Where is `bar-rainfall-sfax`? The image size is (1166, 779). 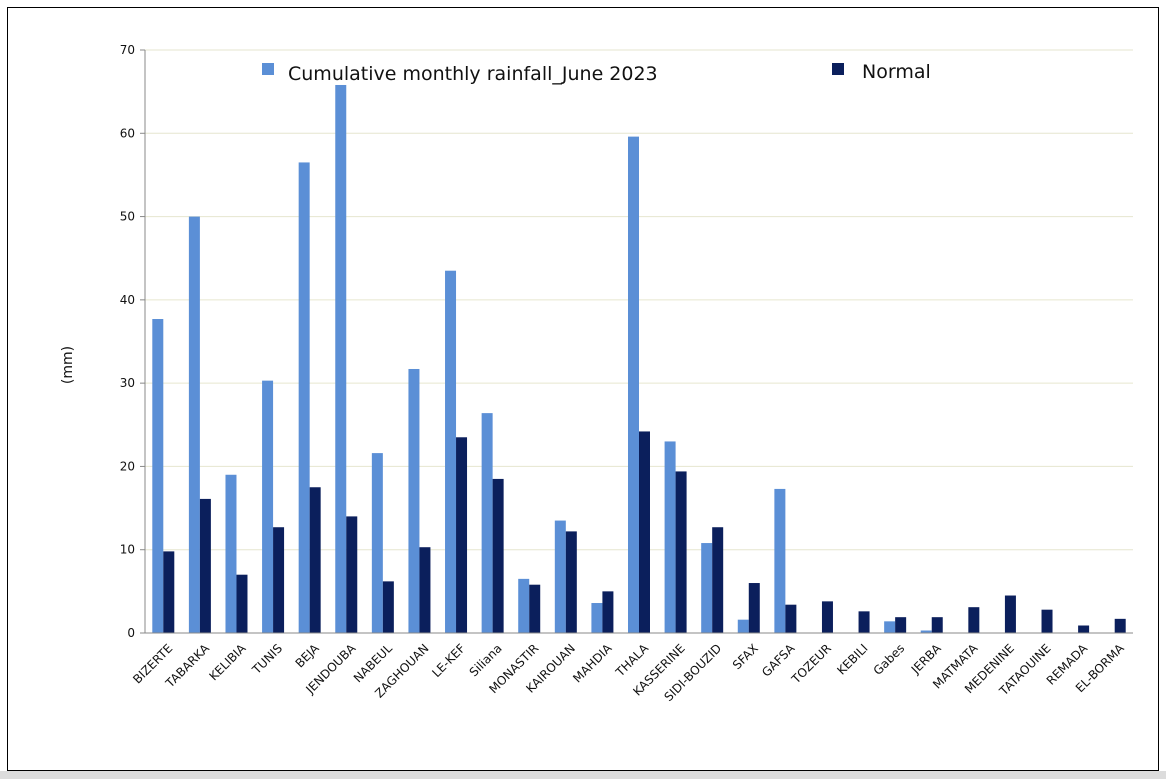
bar-rainfall-sfax is located at coordinates (743, 626).